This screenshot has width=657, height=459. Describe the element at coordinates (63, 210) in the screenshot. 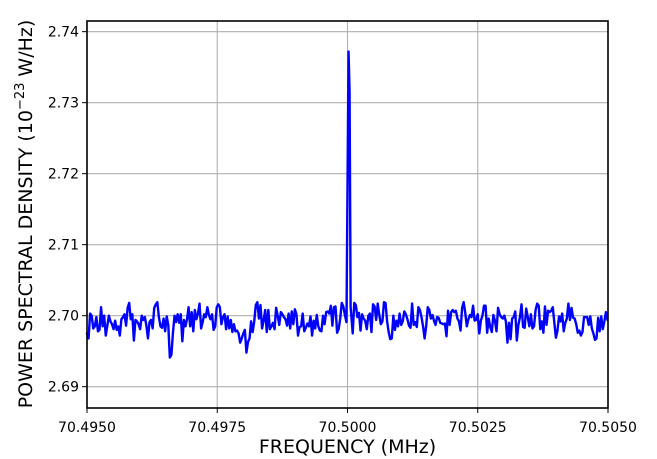

I see `y-tick-labels: 2.69 2.70 2.71 2.72 2.73 2.74` at that location.